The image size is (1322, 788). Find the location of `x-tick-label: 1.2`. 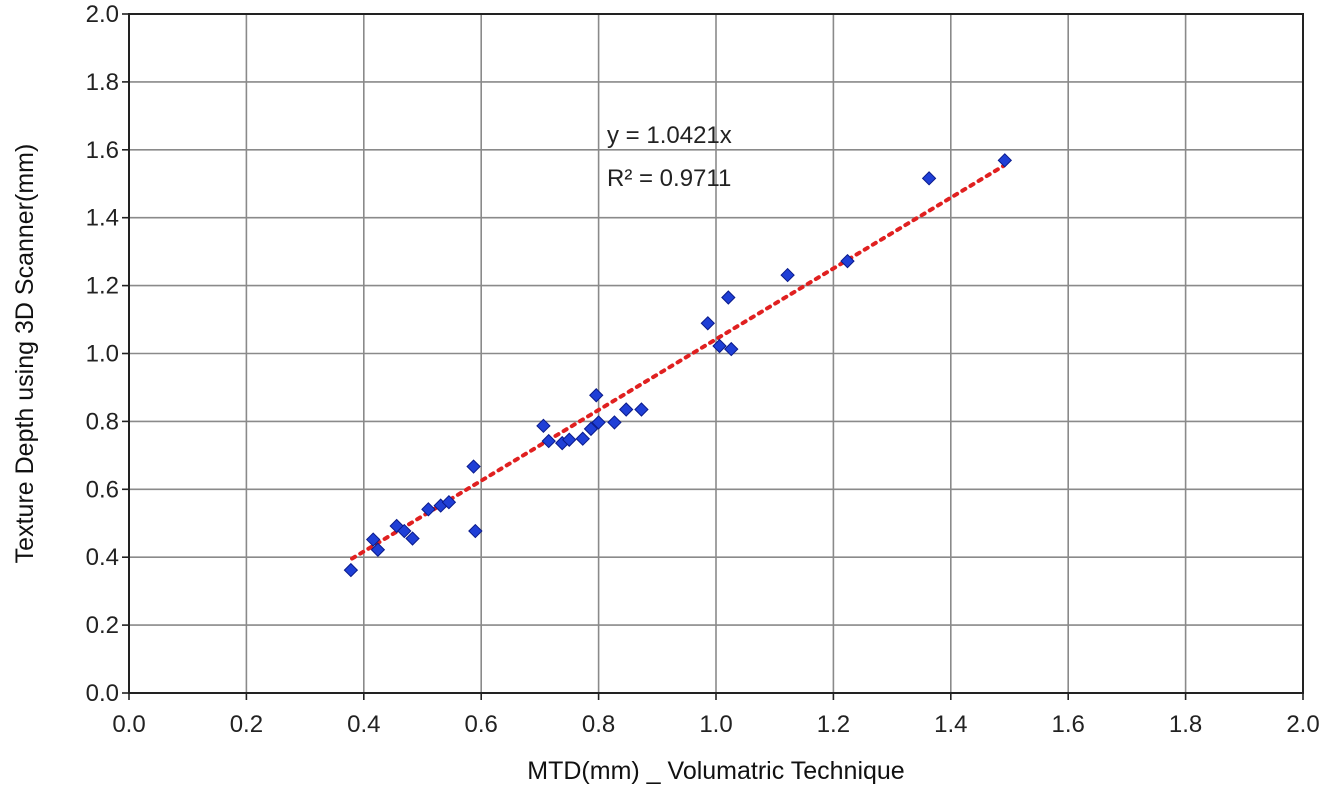

x-tick-label: 1.2 is located at coordinates (833, 724).